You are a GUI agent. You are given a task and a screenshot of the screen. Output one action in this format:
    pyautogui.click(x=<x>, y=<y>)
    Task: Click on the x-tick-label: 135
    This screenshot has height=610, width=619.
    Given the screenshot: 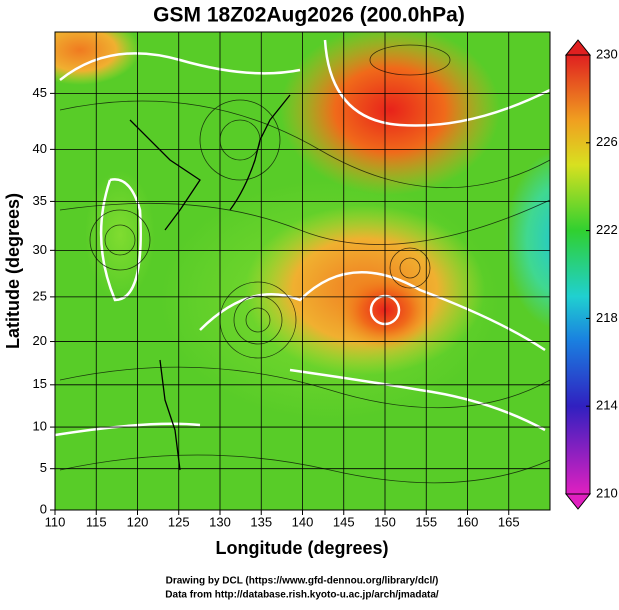 What is the action you would take?
    pyautogui.click(x=261, y=521)
    